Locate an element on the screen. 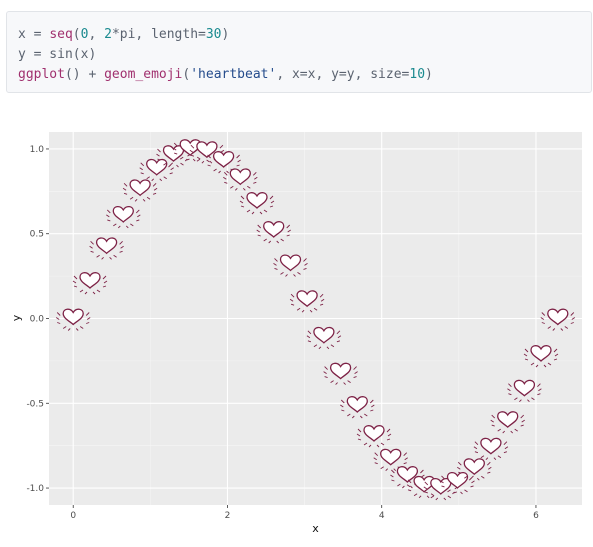 The width and height of the screenshot is (593, 547). y-tick-label: 0.0 is located at coordinates (37, 320).